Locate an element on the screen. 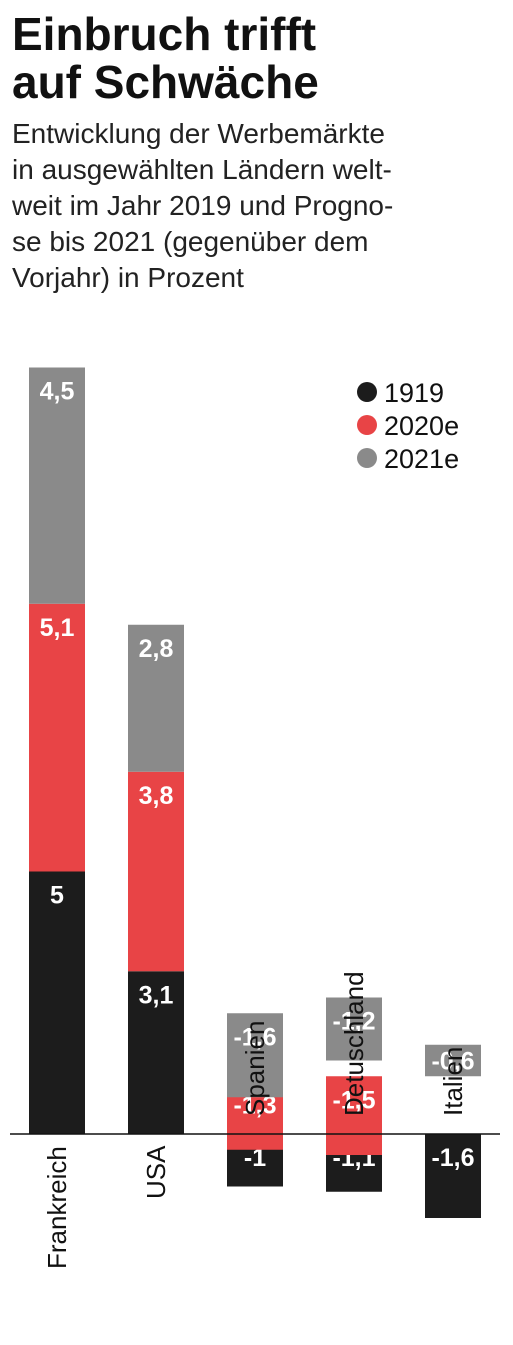 This screenshot has width=513, height=1345. bar-spanien-2021e is located at coordinates (255, 1055).